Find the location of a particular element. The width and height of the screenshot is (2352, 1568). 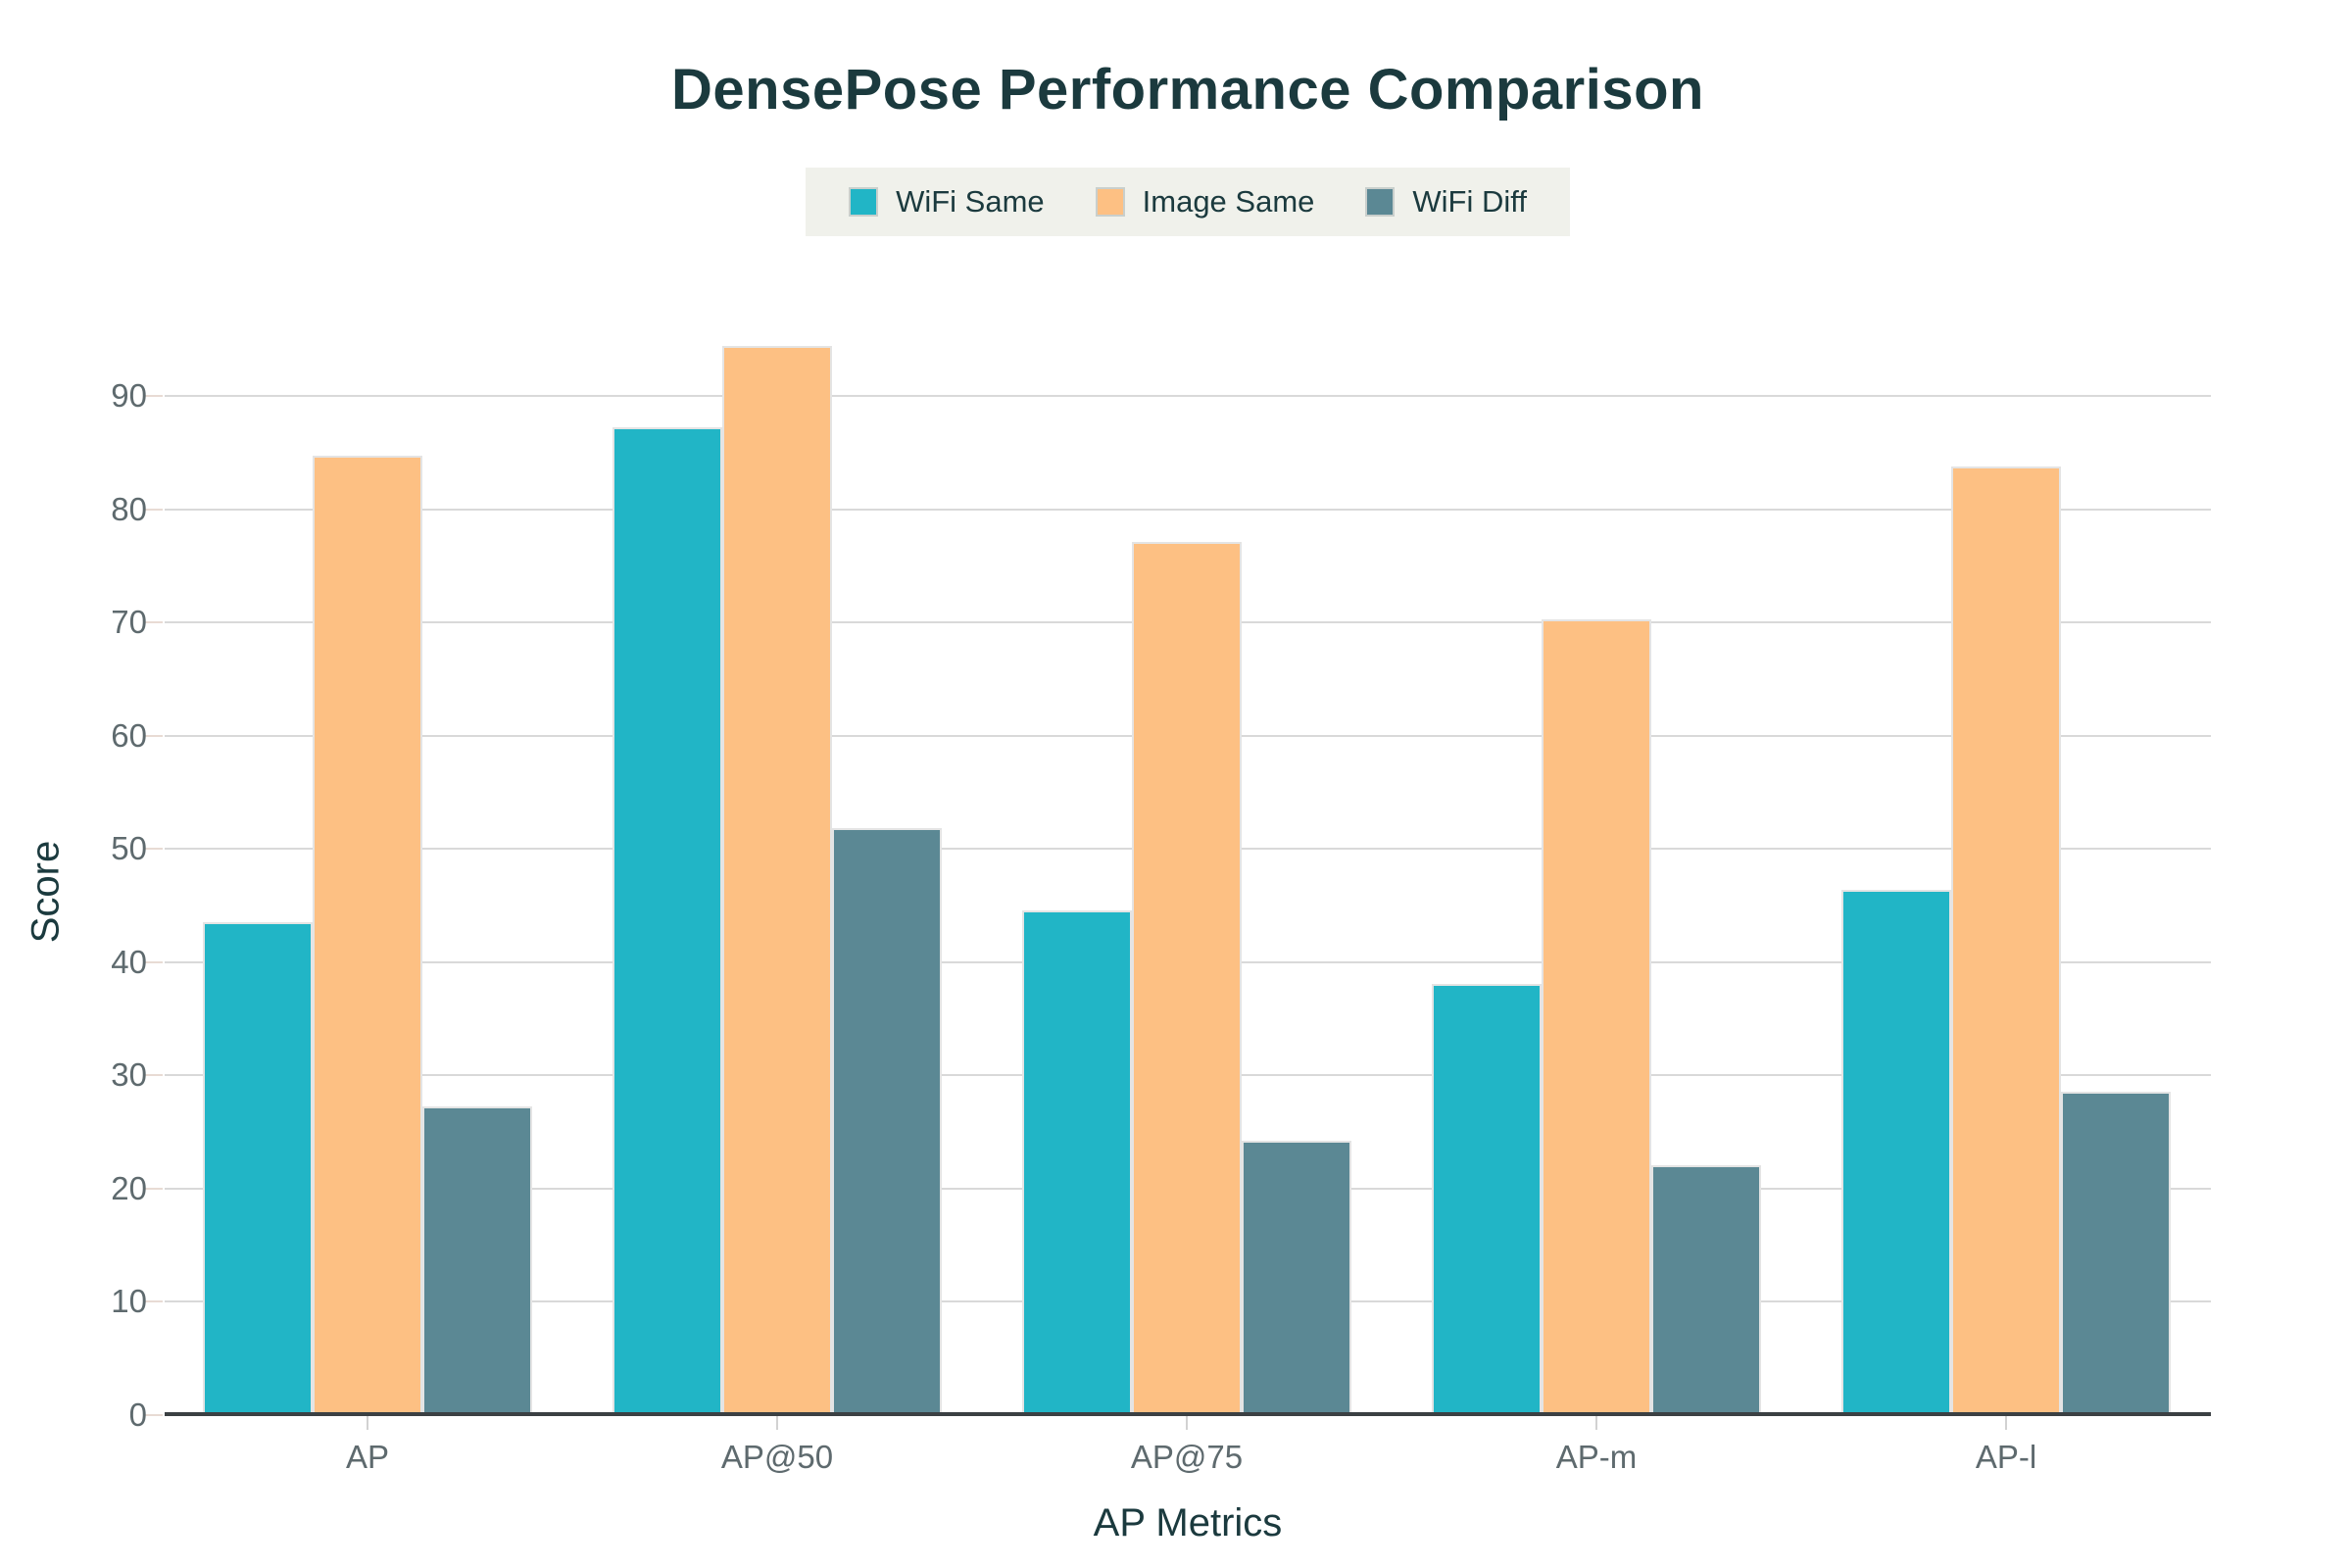

chart-title: DensePose Performance Comparison is located at coordinates (1187, 90).